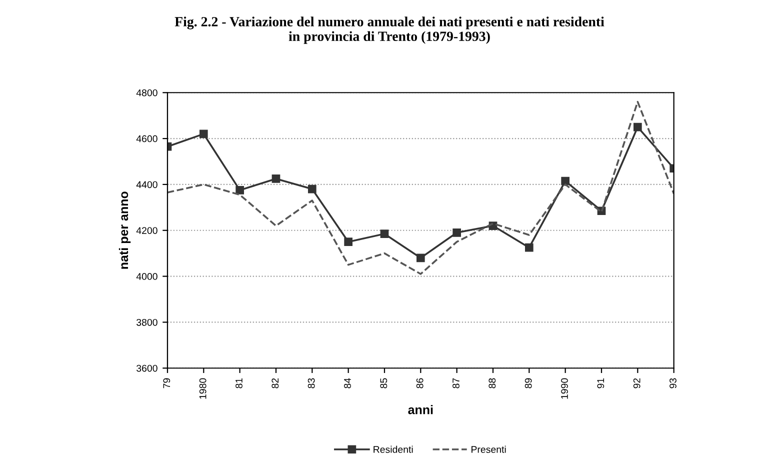  What do you see at coordinates (528, 383) in the screenshot?
I see `x-tick-label: 89` at bounding box center [528, 383].